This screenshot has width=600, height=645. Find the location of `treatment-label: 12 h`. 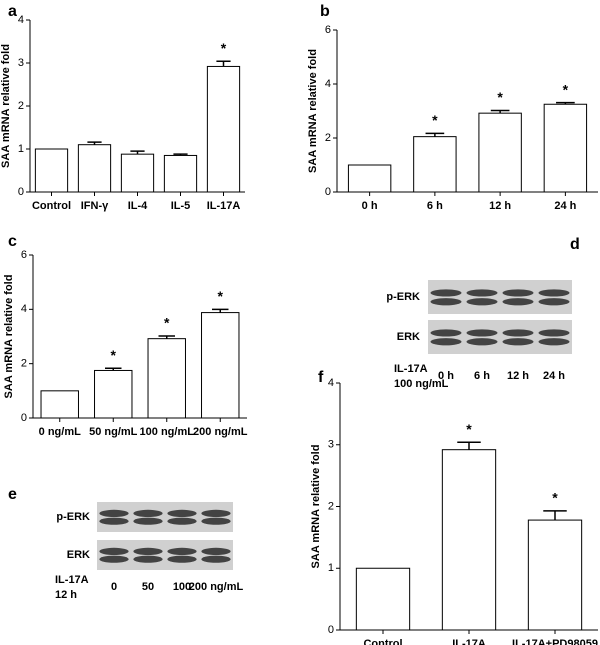

treatment-label: 12 h is located at coordinates (66, 595).